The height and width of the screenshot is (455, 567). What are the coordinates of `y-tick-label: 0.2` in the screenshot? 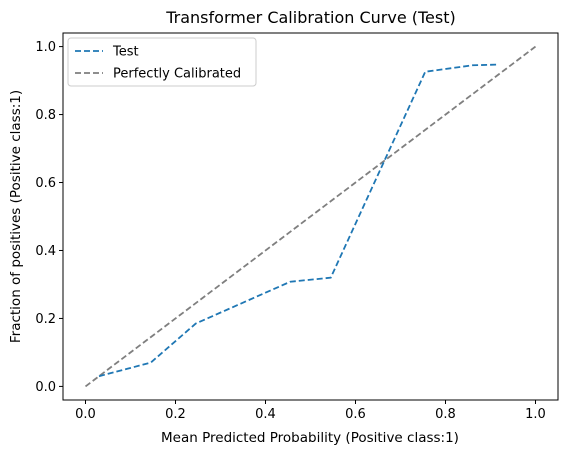 It's located at (45, 319).